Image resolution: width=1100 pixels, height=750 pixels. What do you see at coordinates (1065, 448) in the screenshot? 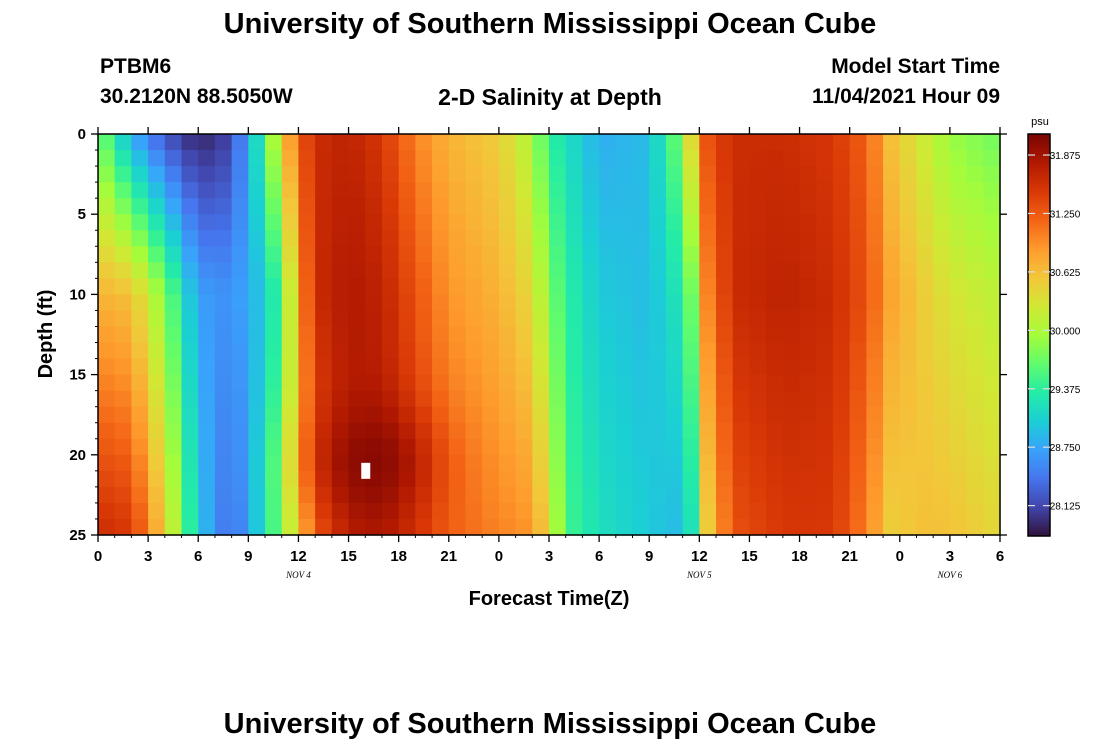
I see `colorbar-tick-label: 28.750` at bounding box center [1065, 448].